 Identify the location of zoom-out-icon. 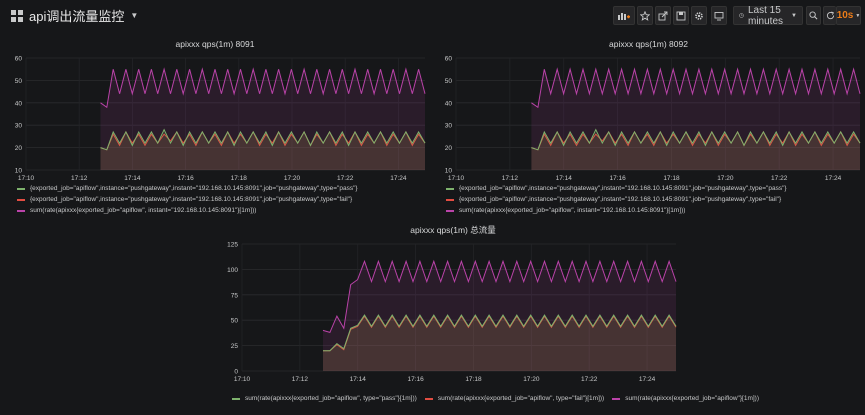
(813, 15).